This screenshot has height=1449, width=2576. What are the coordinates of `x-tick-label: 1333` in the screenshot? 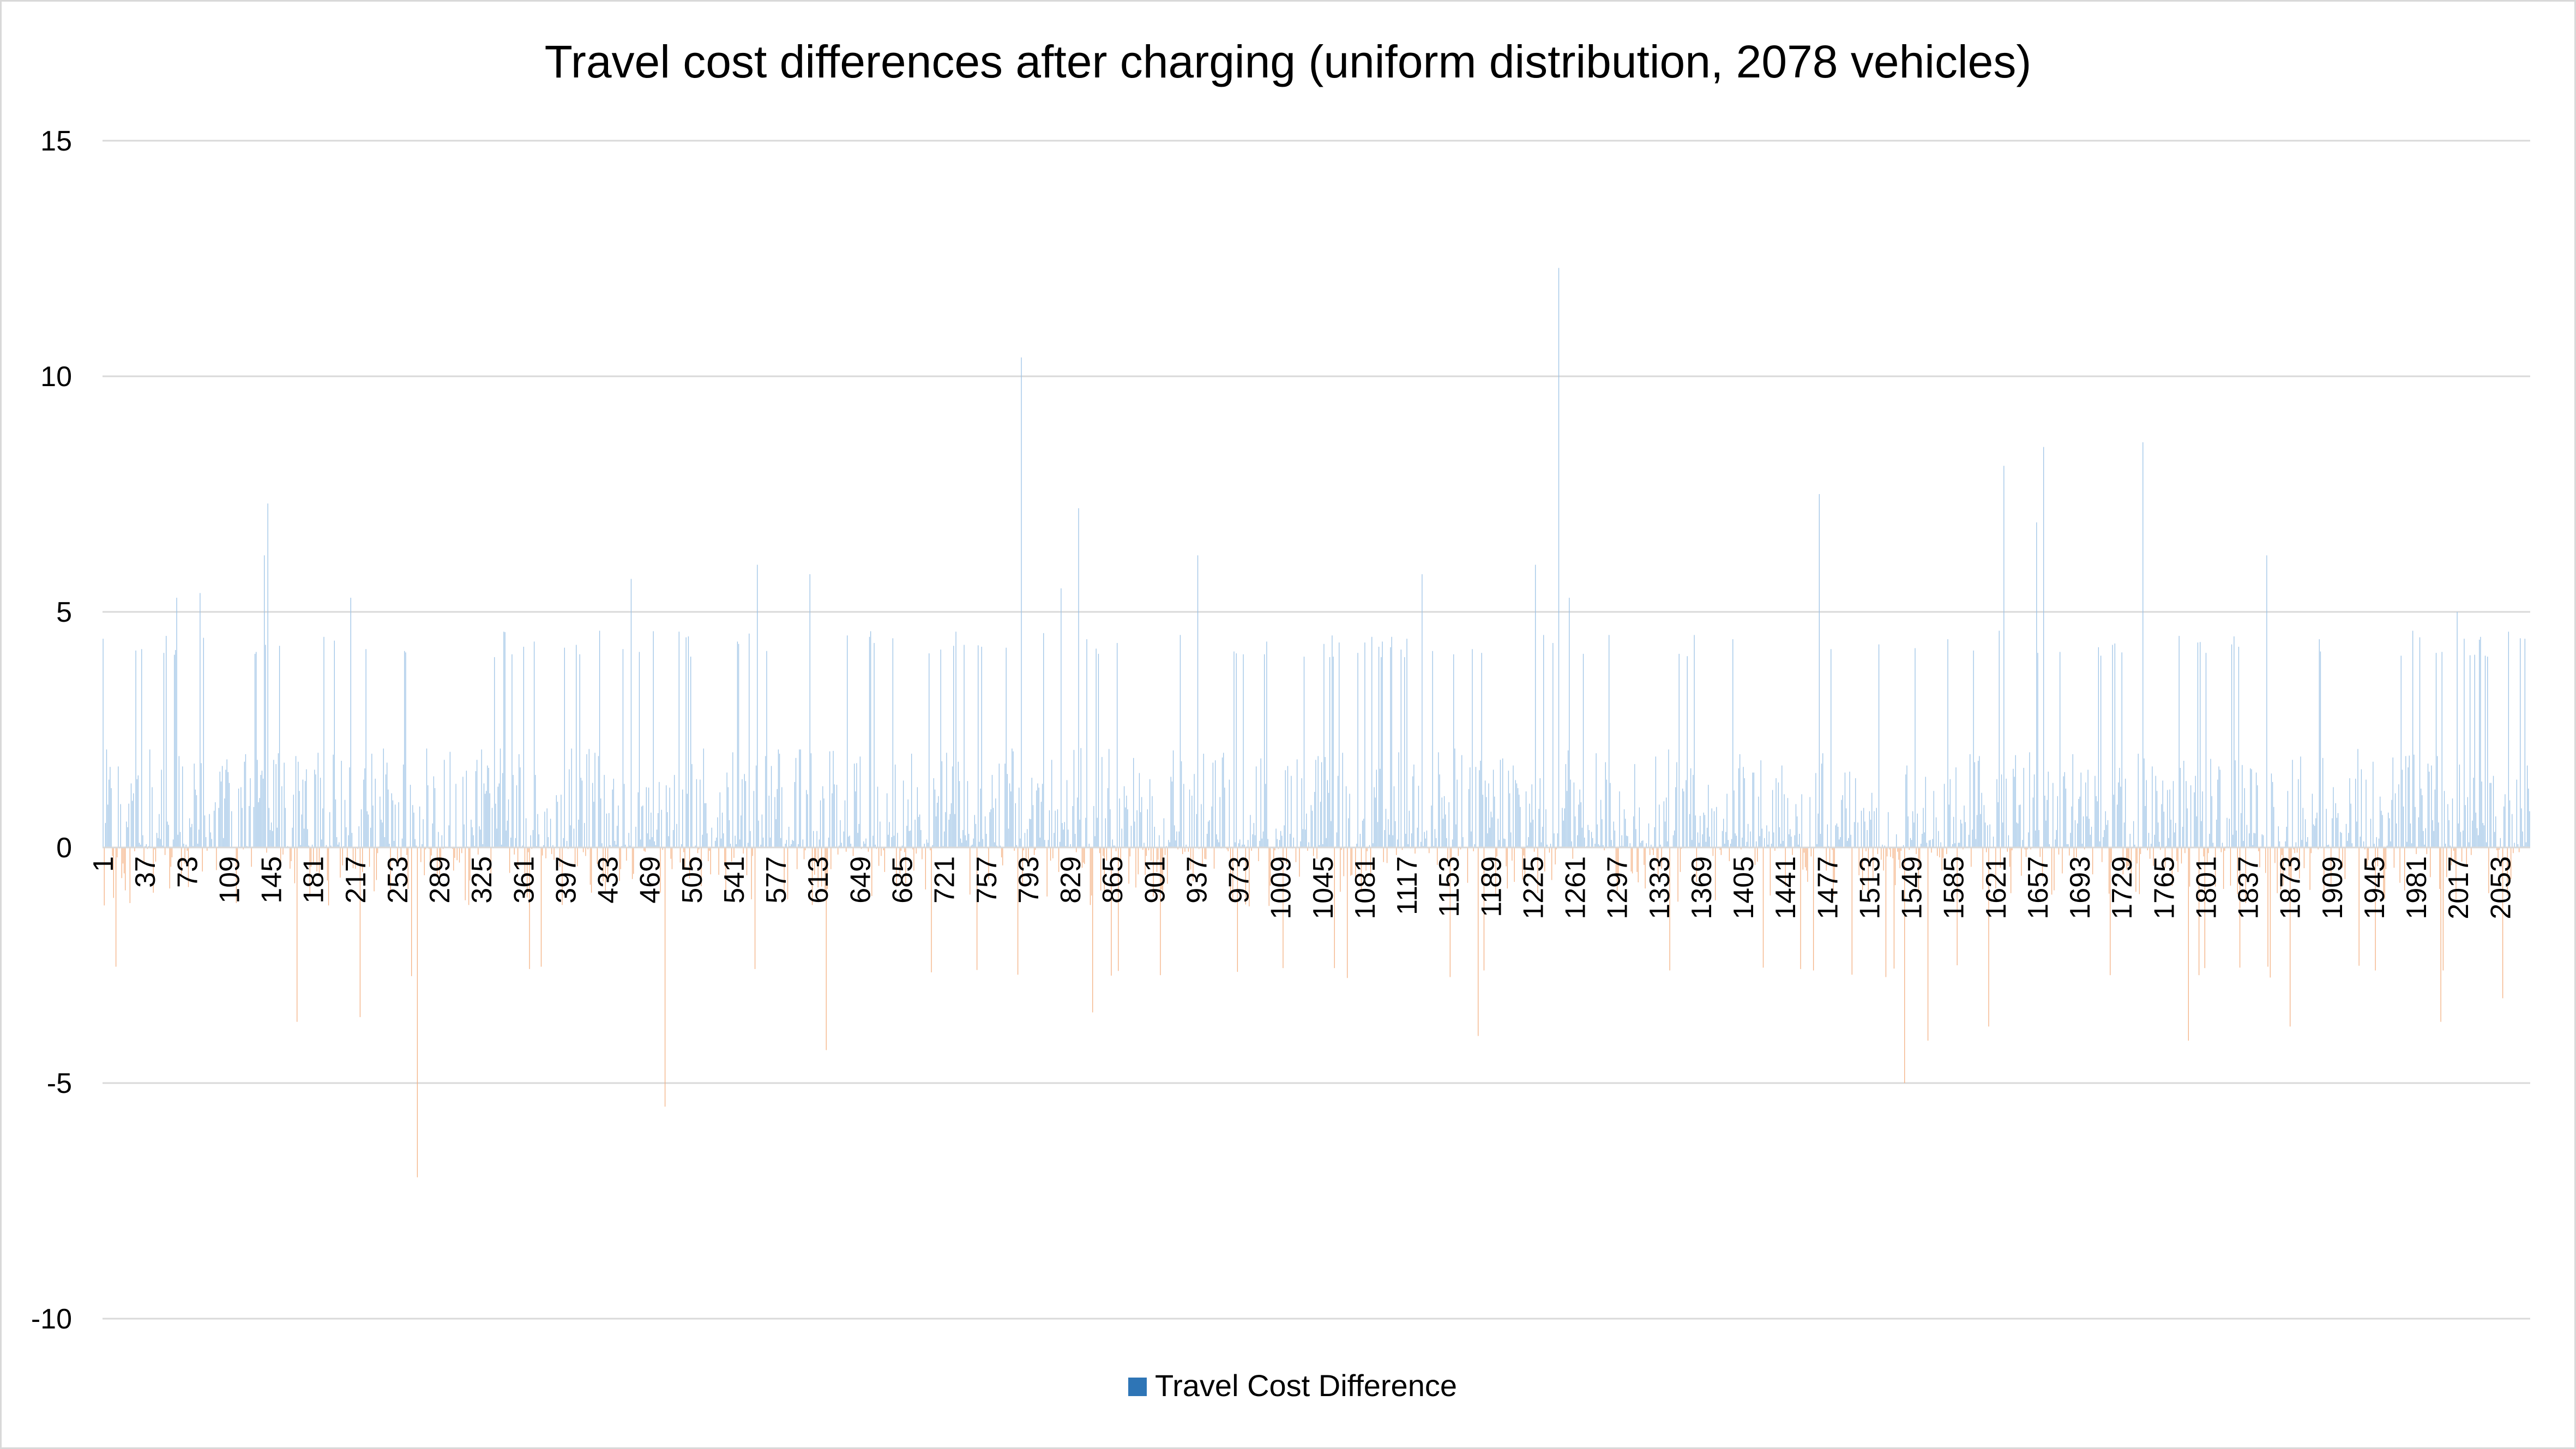 It's located at (1660, 887).